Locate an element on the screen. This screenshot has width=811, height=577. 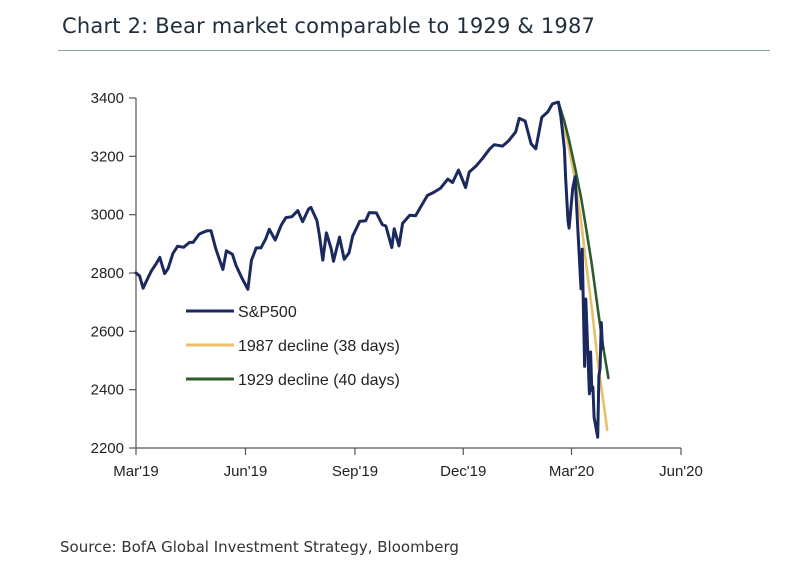
legend-label: 1987 decline (38 days) is located at coordinates (319, 346).